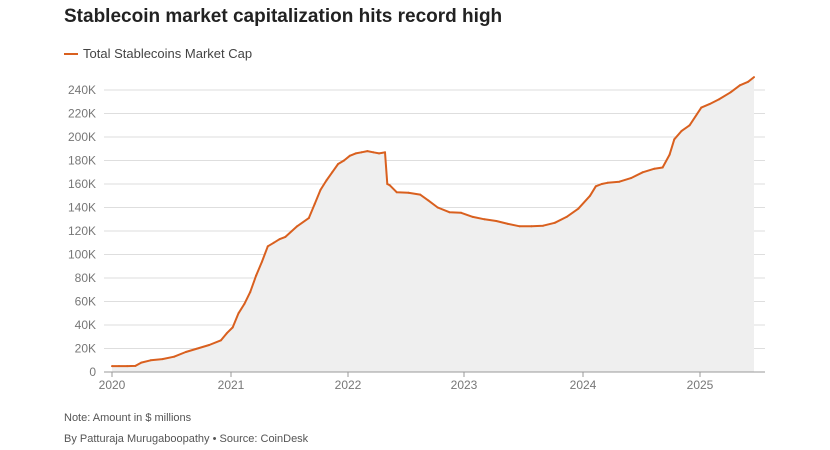 Image resolution: width=830 pixels, height=450 pixels. I want to click on x-tick-label: 2025, so click(700, 385).